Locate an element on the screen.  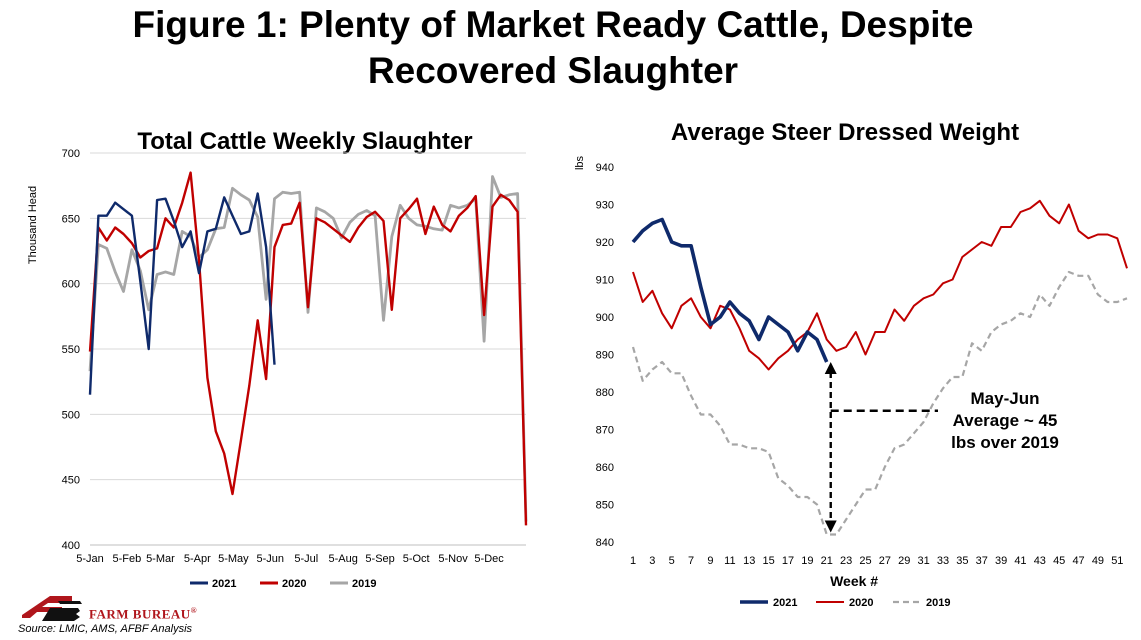
weight-x-tick-label: 5 is located at coordinates (672, 561).